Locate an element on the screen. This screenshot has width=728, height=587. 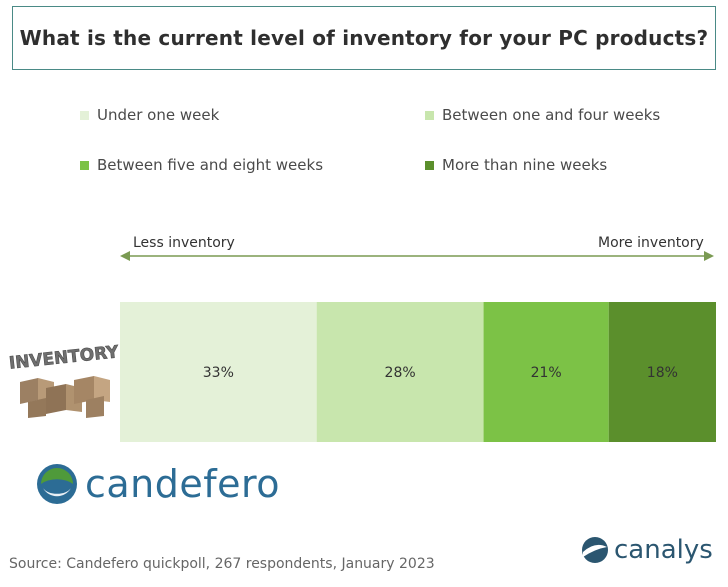
legend-item-five-to-eight-weeks: Between five and eight weeks is located at coordinates (201, 165).